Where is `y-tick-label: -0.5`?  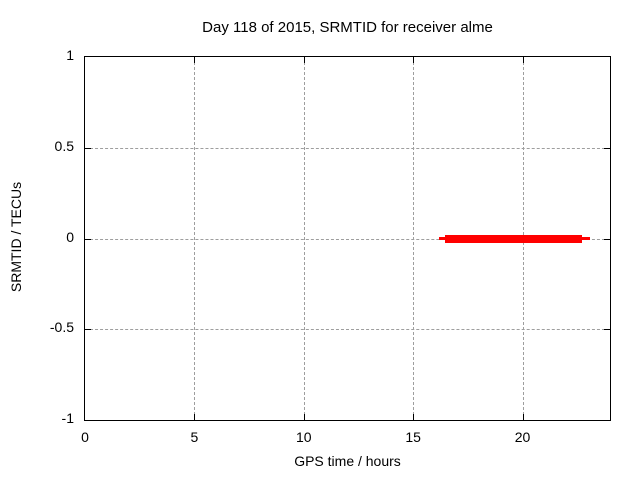 y-tick-label: -0.5 is located at coordinates (61, 327).